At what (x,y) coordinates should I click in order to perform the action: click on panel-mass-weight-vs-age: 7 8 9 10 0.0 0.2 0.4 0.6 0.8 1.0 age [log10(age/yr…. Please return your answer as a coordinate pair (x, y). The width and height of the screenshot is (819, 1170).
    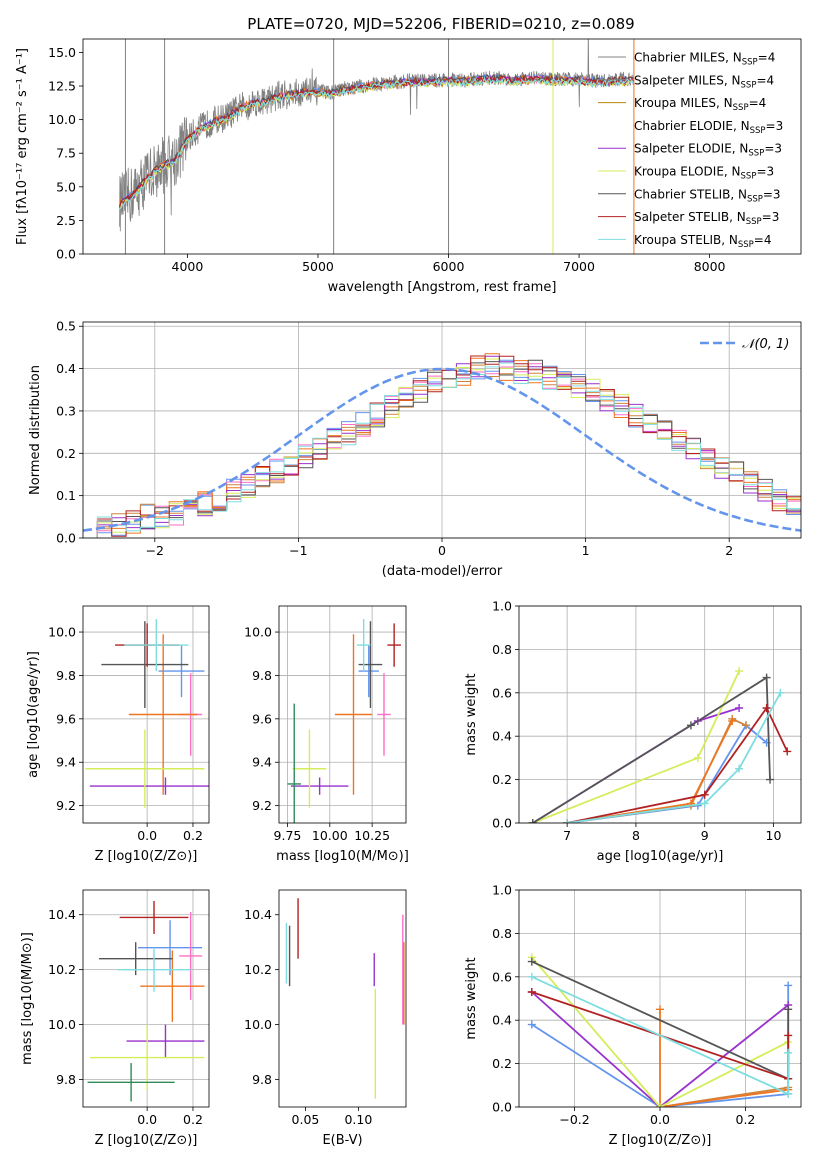
    Looking at the image, I should click on (633, 731).